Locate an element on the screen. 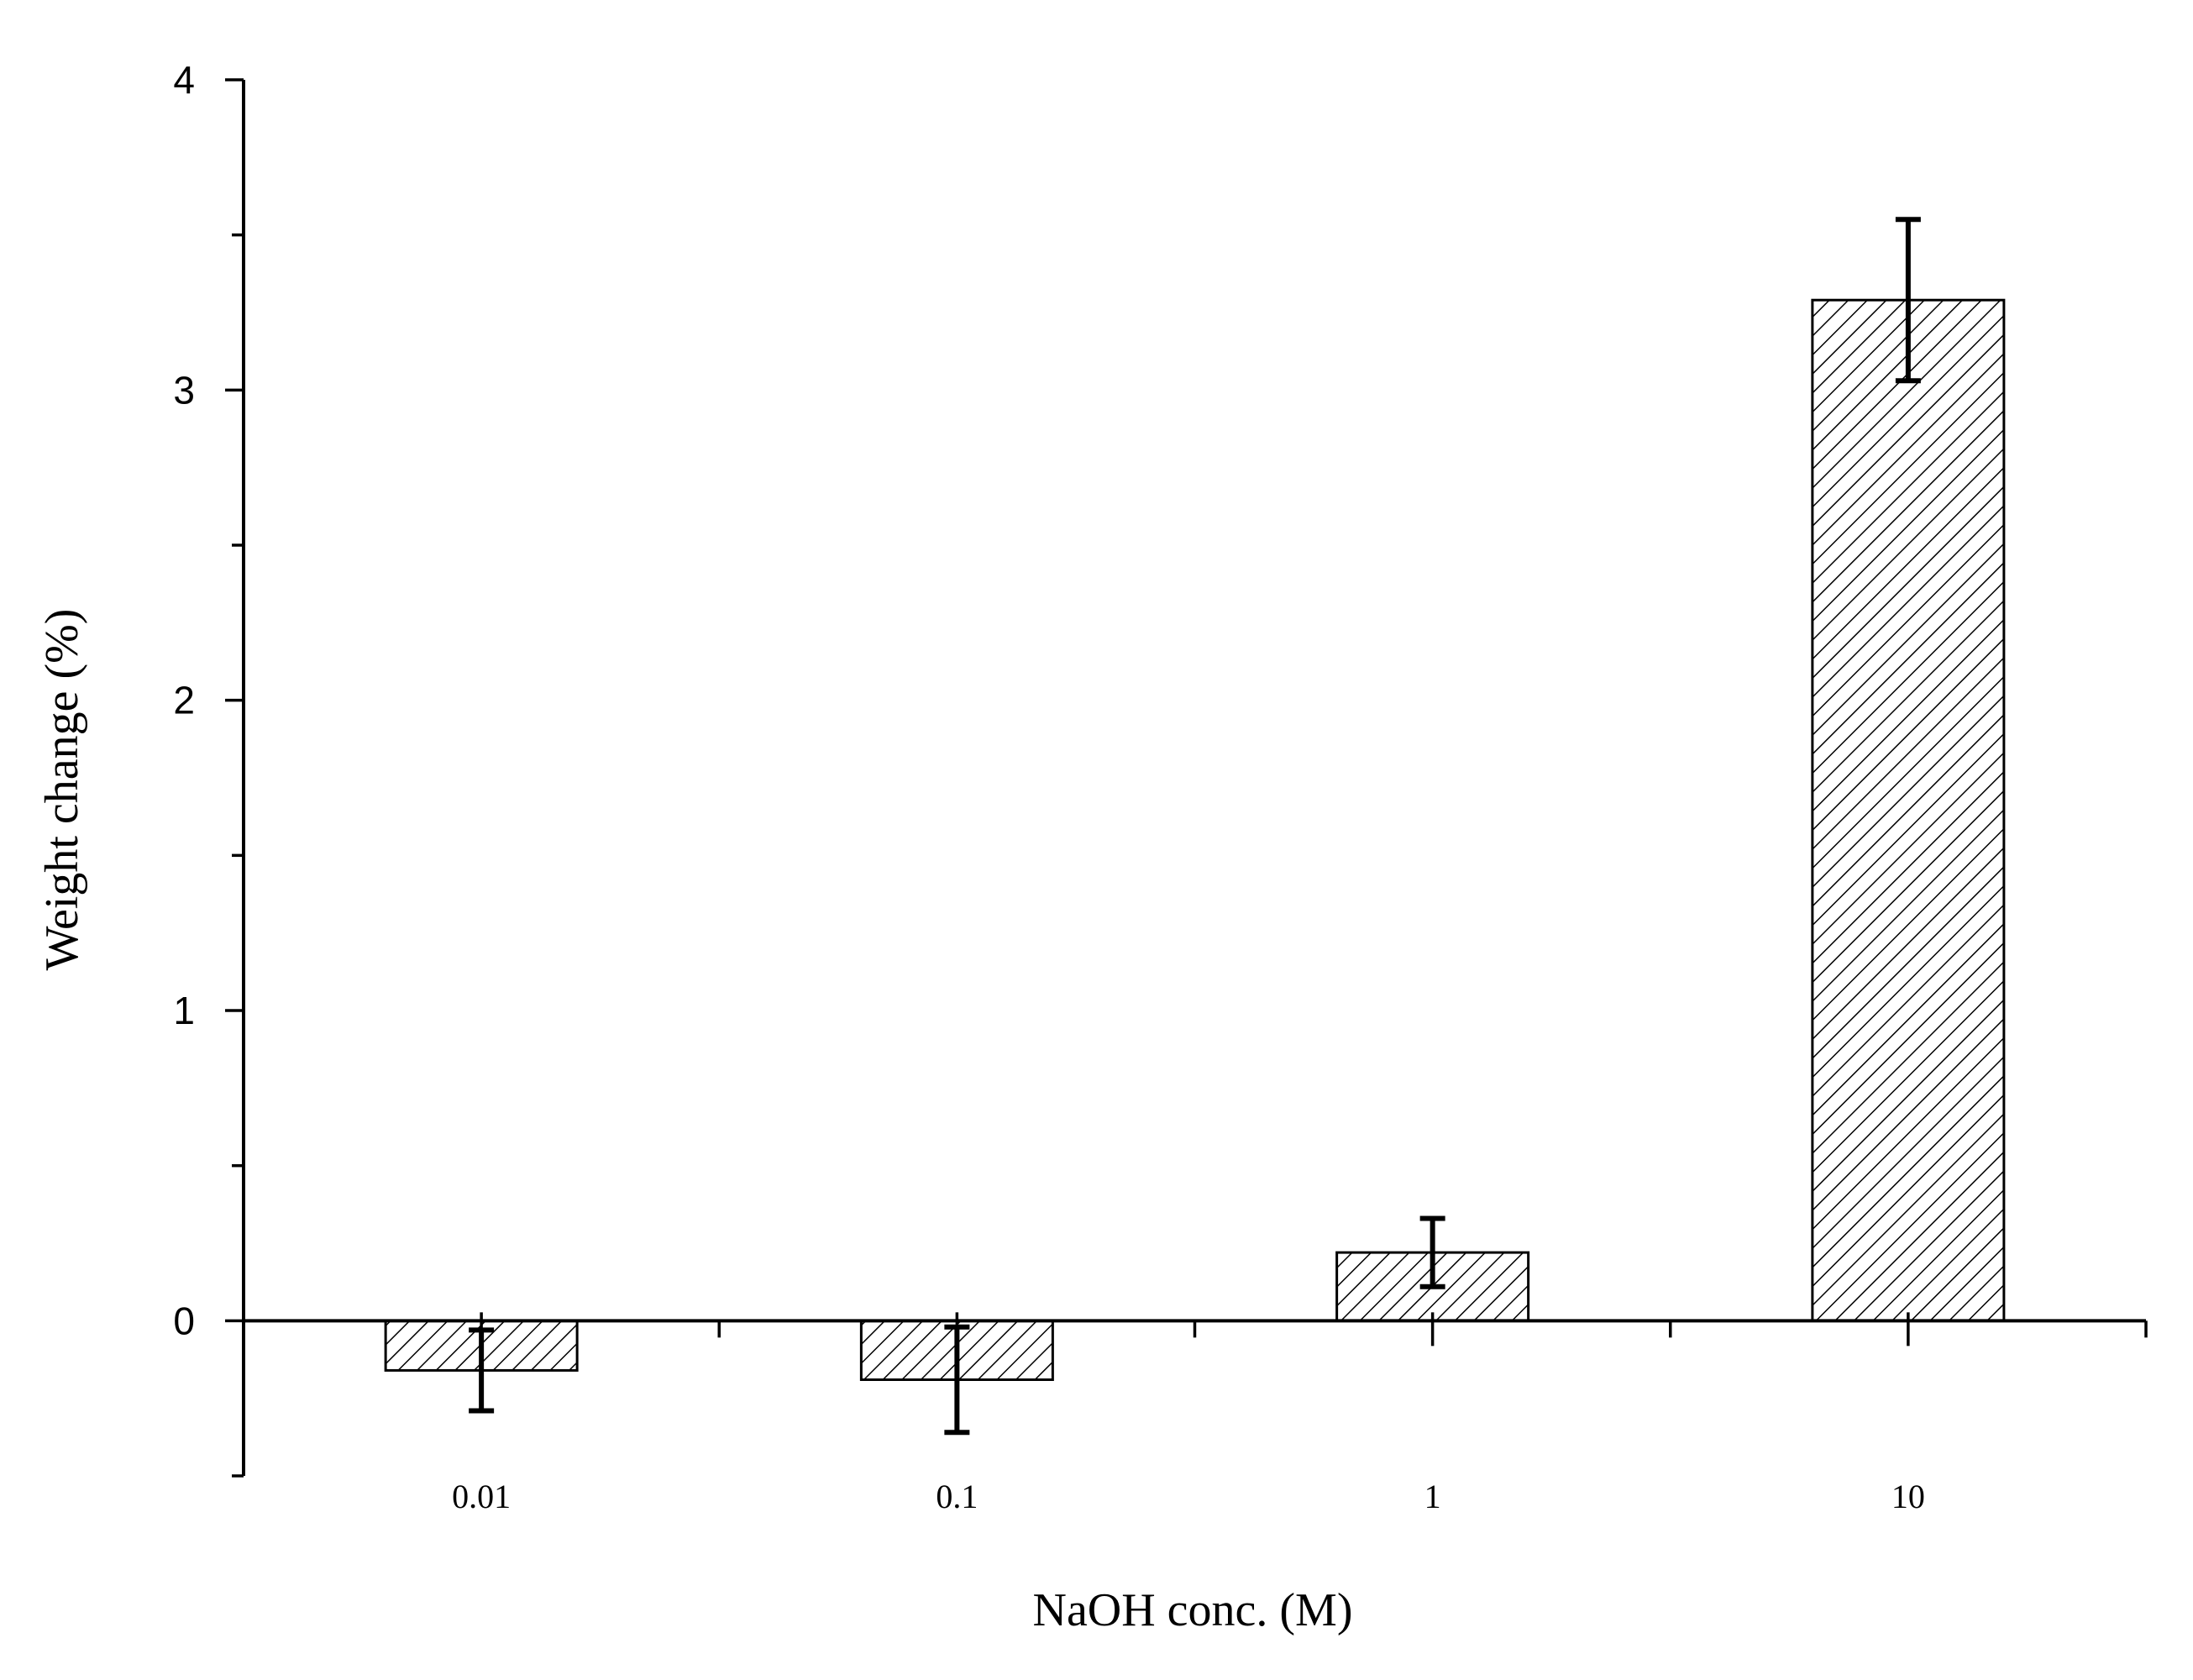  y-ticks: 0 1 2 3 4 is located at coordinates (208, 768).